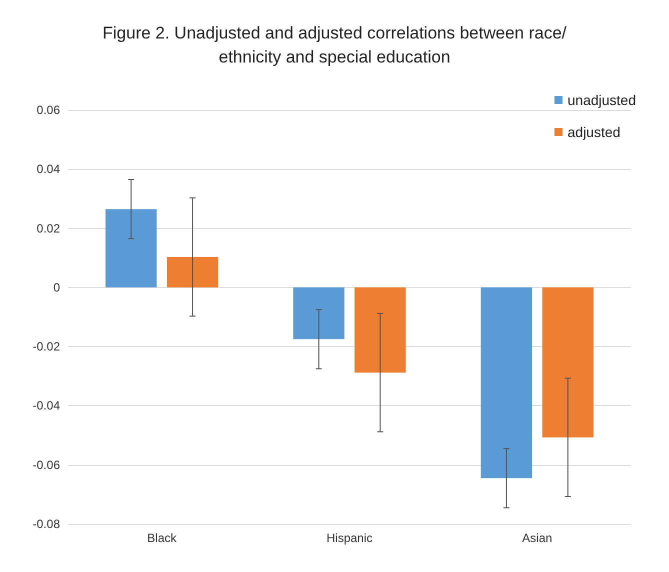  What do you see at coordinates (162, 538) in the screenshot?
I see `x-tick-label: Black` at bounding box center [162, 538].